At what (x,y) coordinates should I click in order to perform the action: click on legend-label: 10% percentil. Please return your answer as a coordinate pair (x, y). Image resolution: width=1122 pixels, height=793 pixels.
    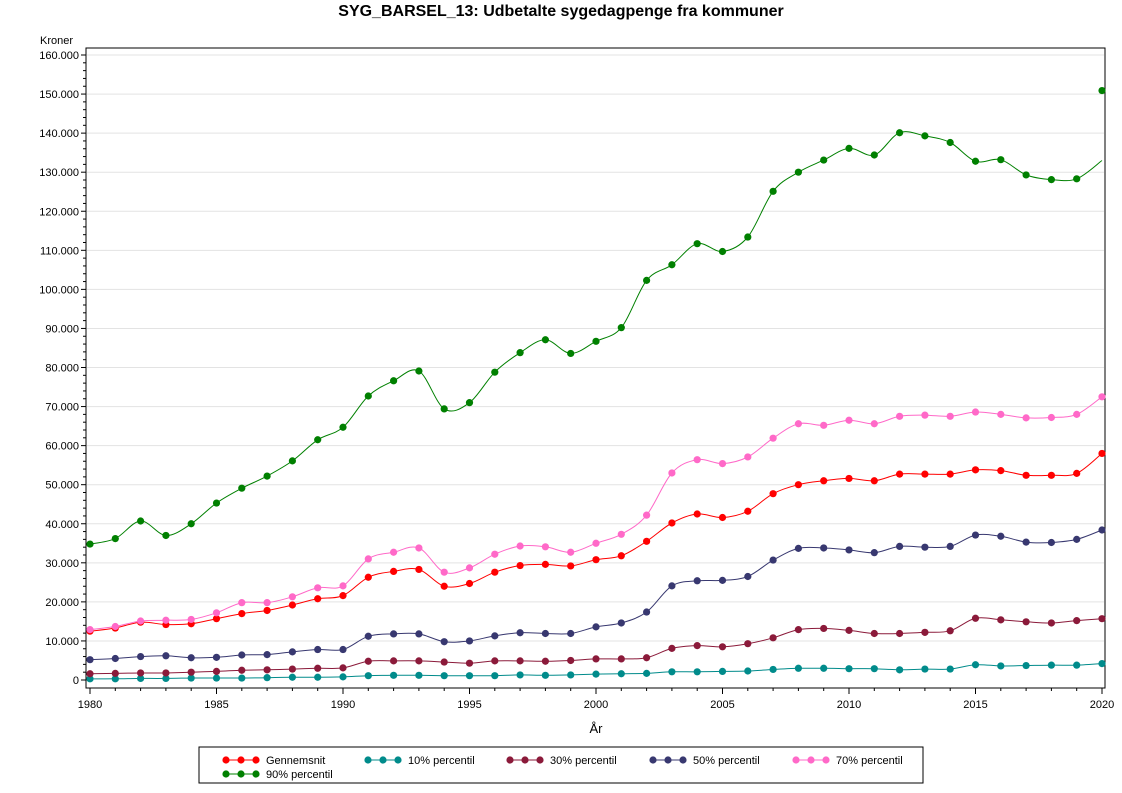
    Looking at the image, I should click on (441, 761).